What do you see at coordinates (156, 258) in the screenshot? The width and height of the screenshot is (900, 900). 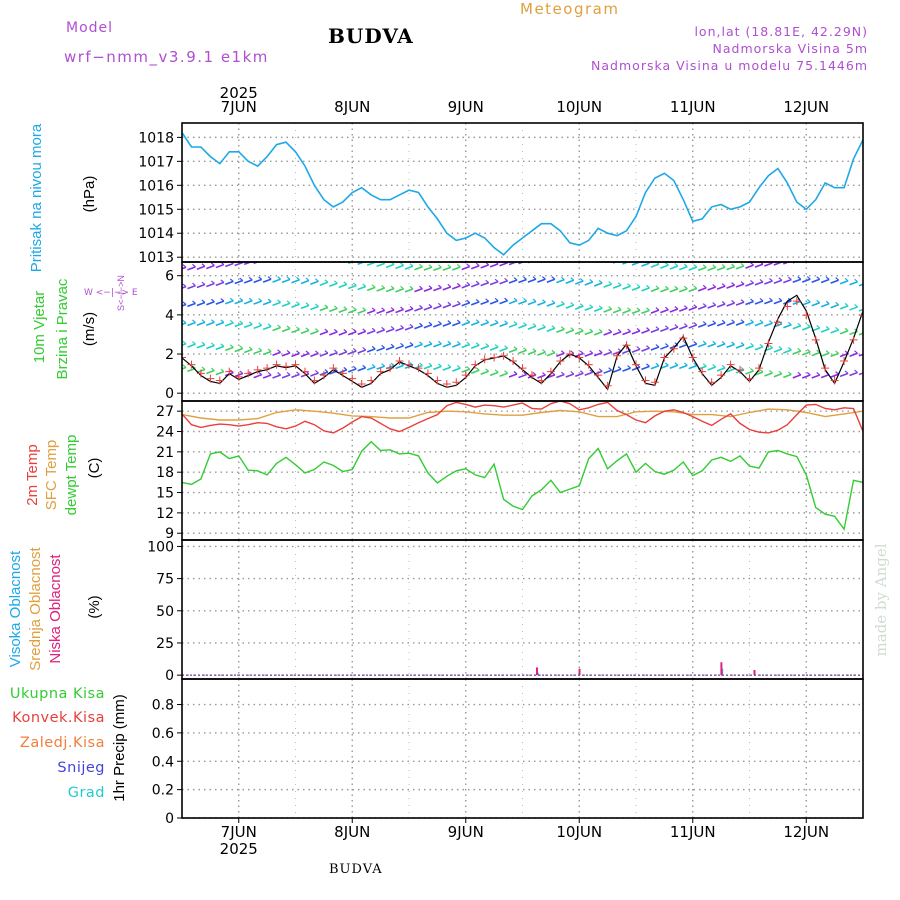 I see `y-tick-label: 1013` at bounding box center [156, 258].